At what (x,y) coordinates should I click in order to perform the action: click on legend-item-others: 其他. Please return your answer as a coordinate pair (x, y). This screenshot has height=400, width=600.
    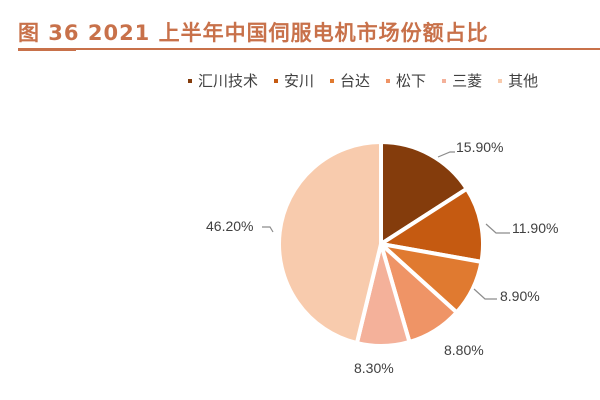
    Looking at the image, I should click on (518, 80).